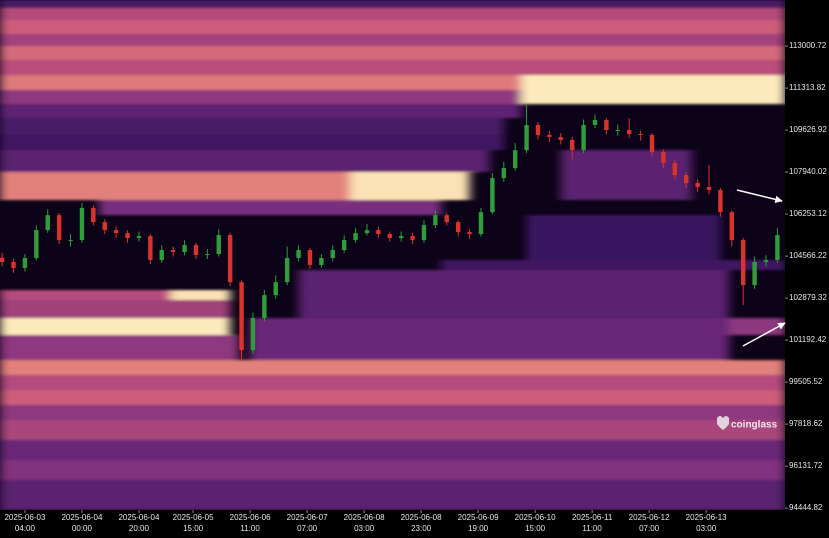 The width and height of the screenshot is (829, 538). Describe the element at coordinates (808, 129) in the screenshot. I see `y-tick-label: 109626.92` at that location.